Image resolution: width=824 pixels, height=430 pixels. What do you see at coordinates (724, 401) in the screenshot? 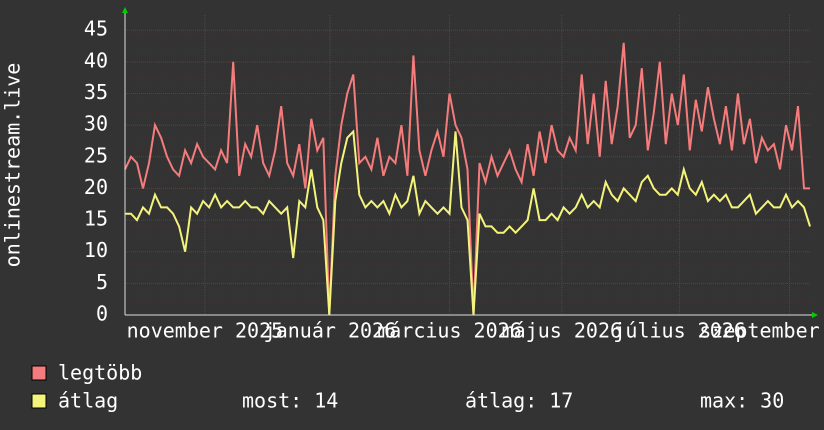
I see `stat-label: max:` at bounding box center [724, 401].